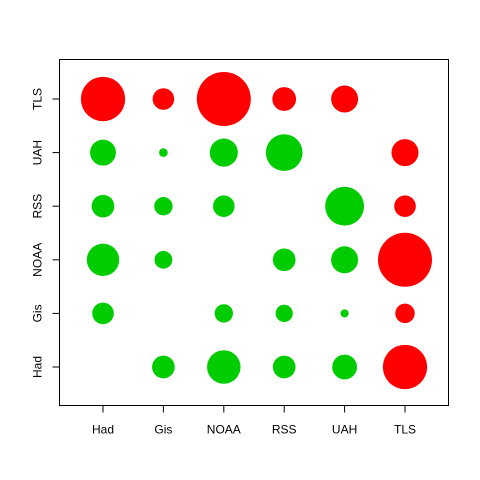  What do you see at coordinates (103, 206) in the screenshot?
I see `bubble-had-rss` at bounding box center [103, 206].